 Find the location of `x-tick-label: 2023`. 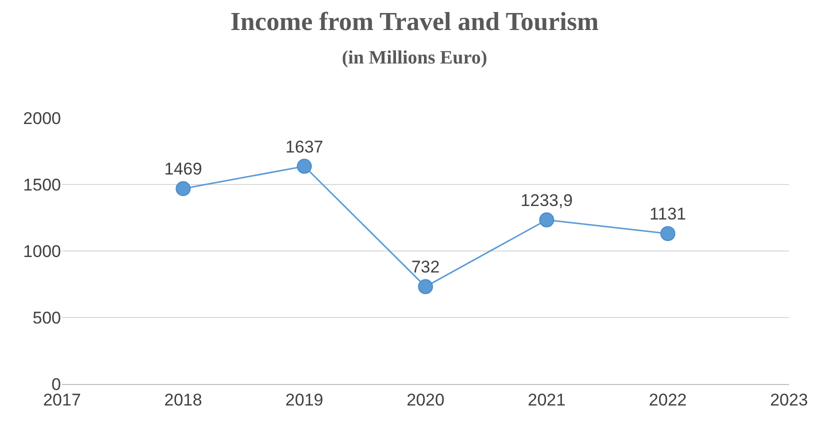

x-tick-label: 2023 is located at coordinates (789, 400).